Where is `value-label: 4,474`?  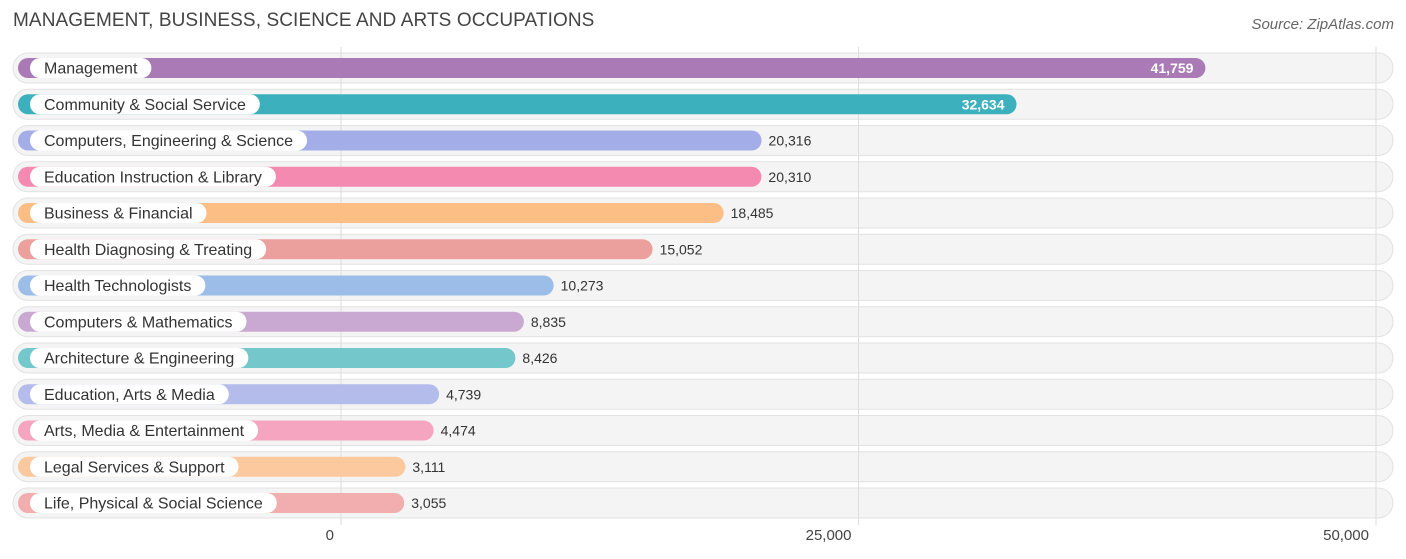
value-label: 4,474 is located at coordinates (458, 431).